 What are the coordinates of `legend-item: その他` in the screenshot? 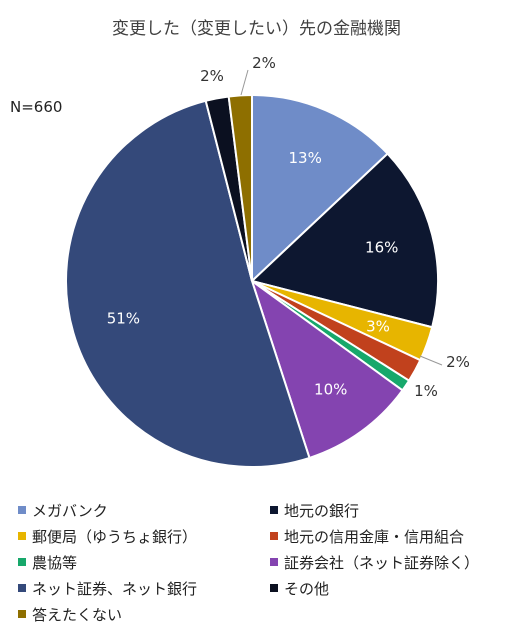 It's located at (299, 588).